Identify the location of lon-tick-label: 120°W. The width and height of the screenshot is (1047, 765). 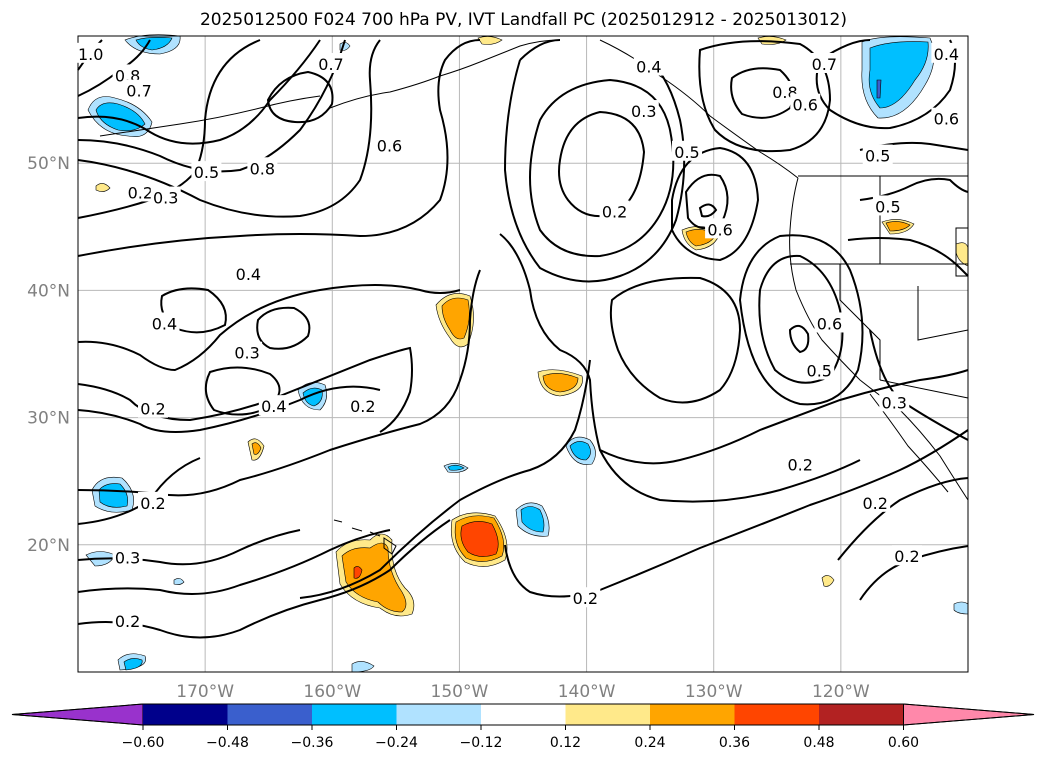
(841, 692).